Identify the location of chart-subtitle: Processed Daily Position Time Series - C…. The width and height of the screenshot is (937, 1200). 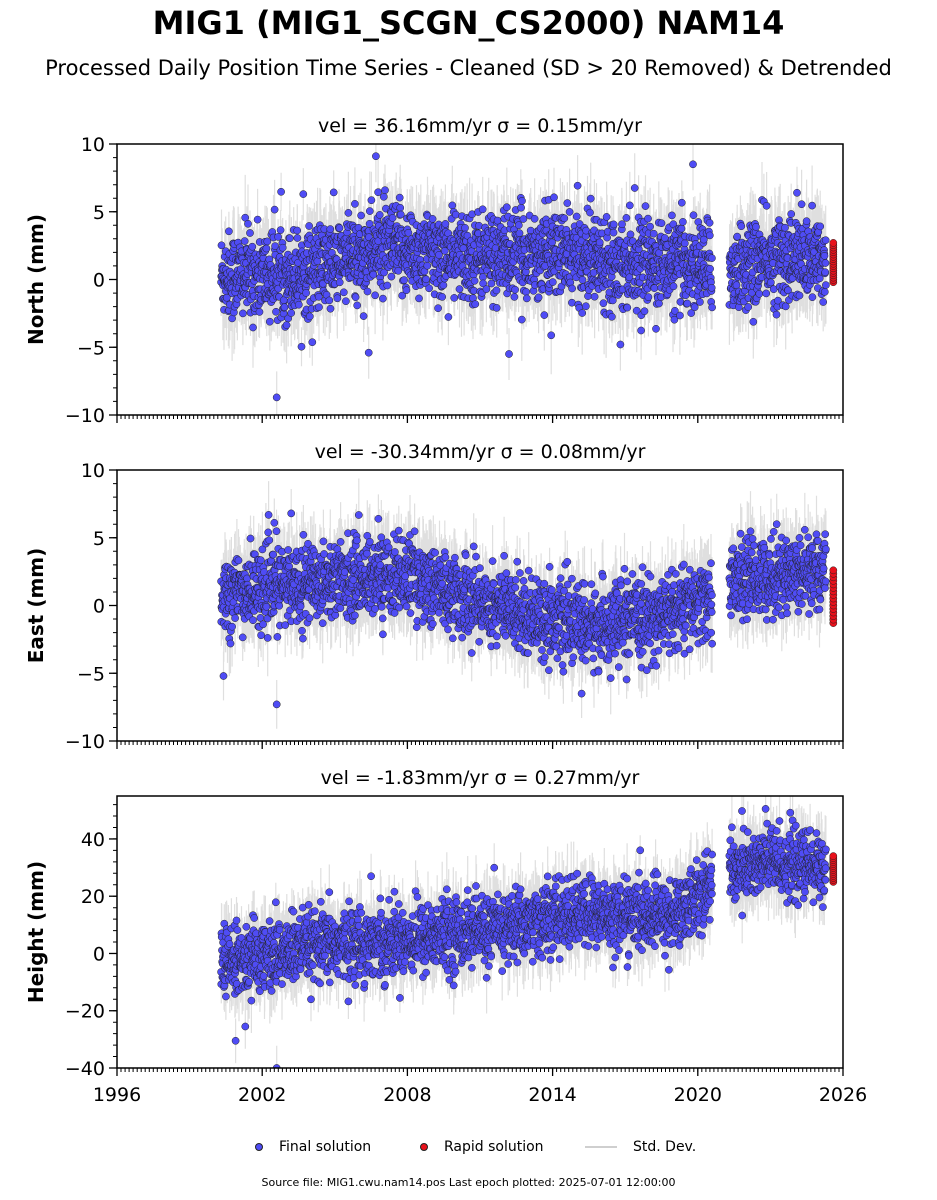
(468, 68).